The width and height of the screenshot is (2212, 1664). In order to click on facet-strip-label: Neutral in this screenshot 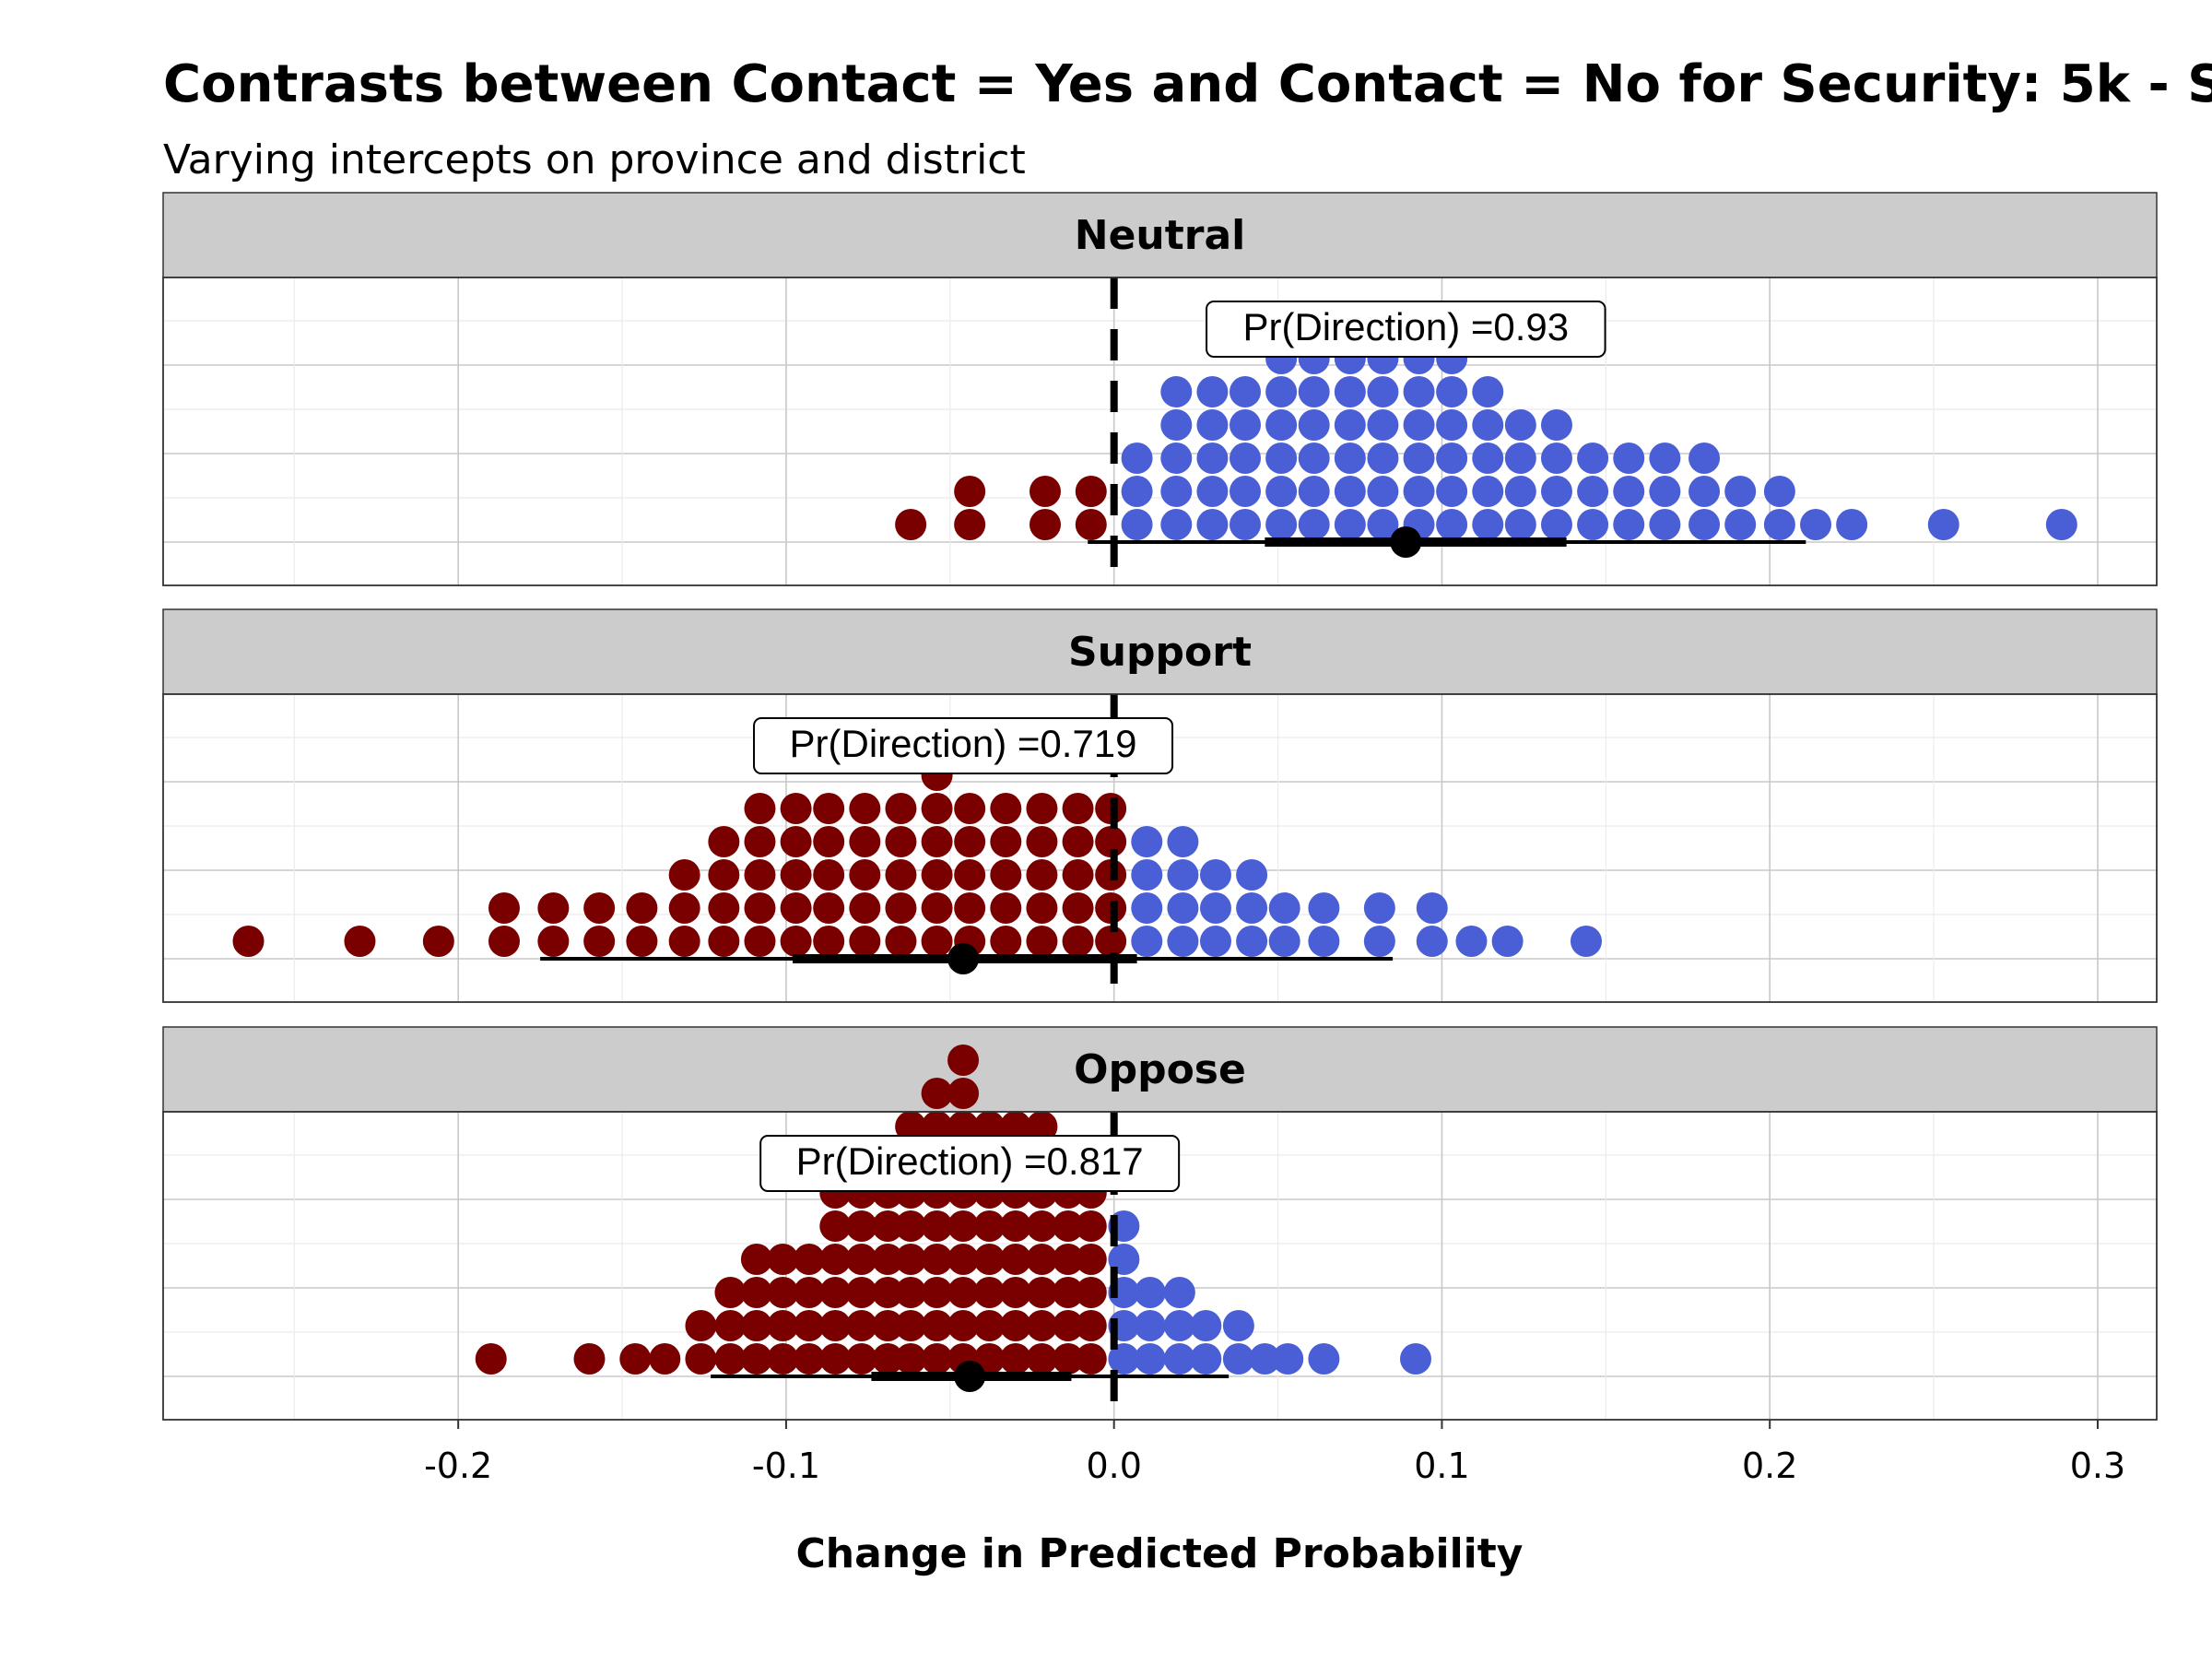, I will do `click(1160, 235)`.